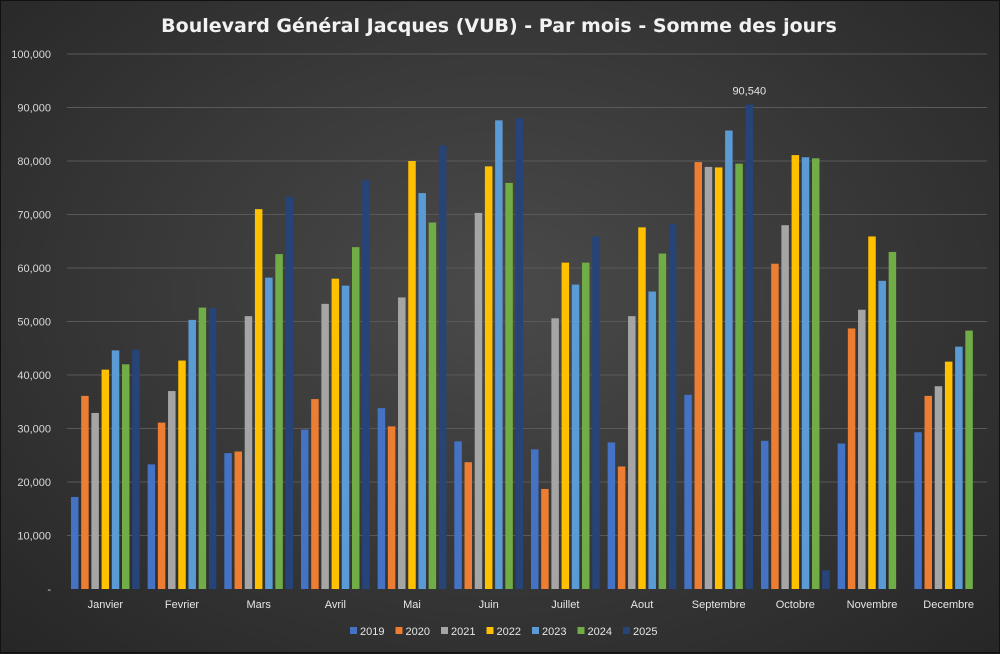 The image size is (1000, 654). Describe the element at coordinates (554, 632) in the screenshot. I see `legend-label-2023: 2023` at that location.